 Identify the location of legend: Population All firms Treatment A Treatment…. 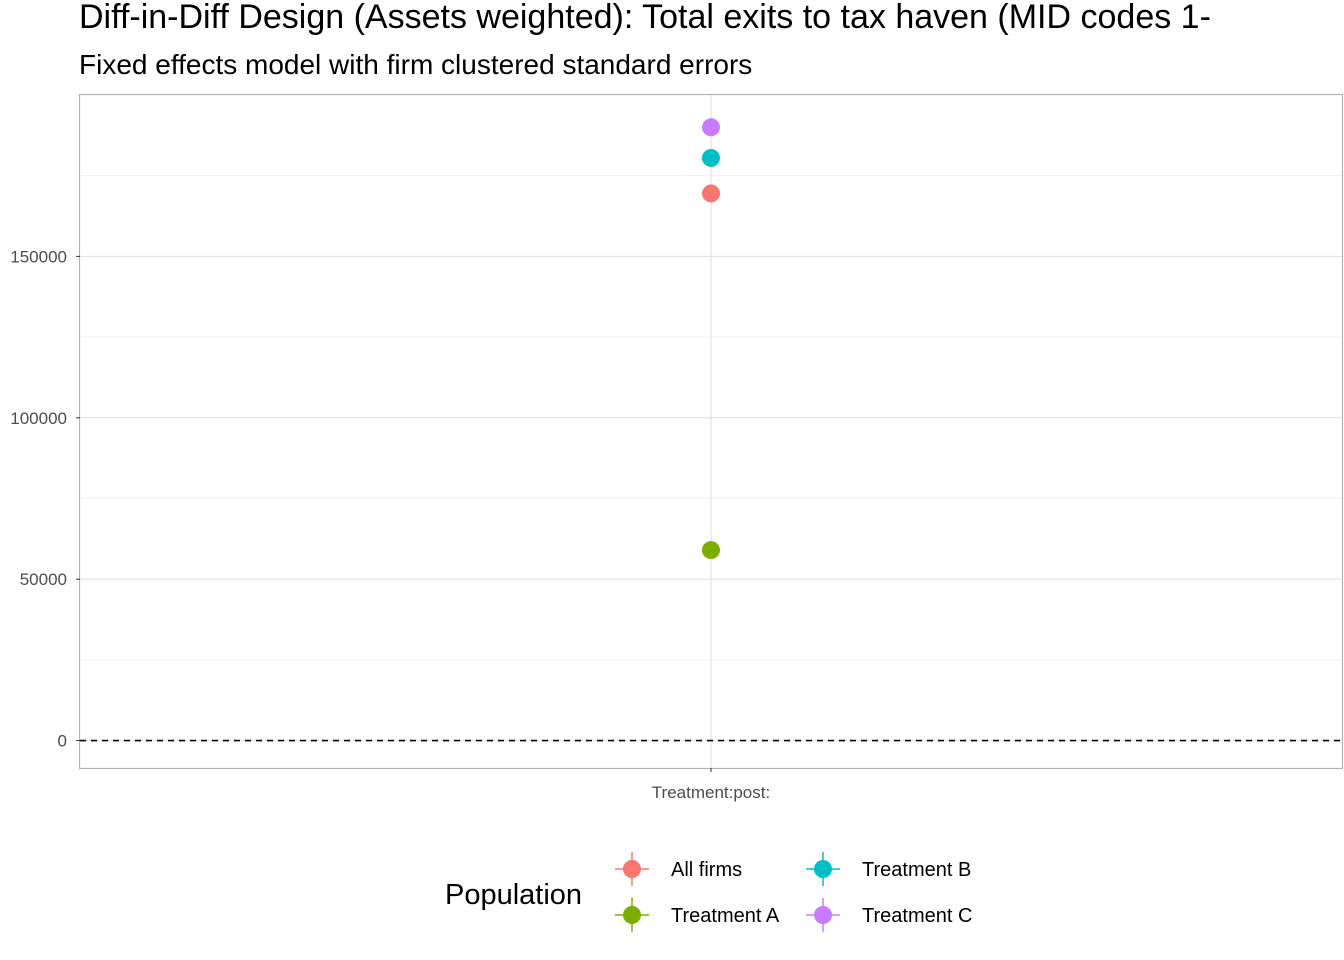
(708, 892).